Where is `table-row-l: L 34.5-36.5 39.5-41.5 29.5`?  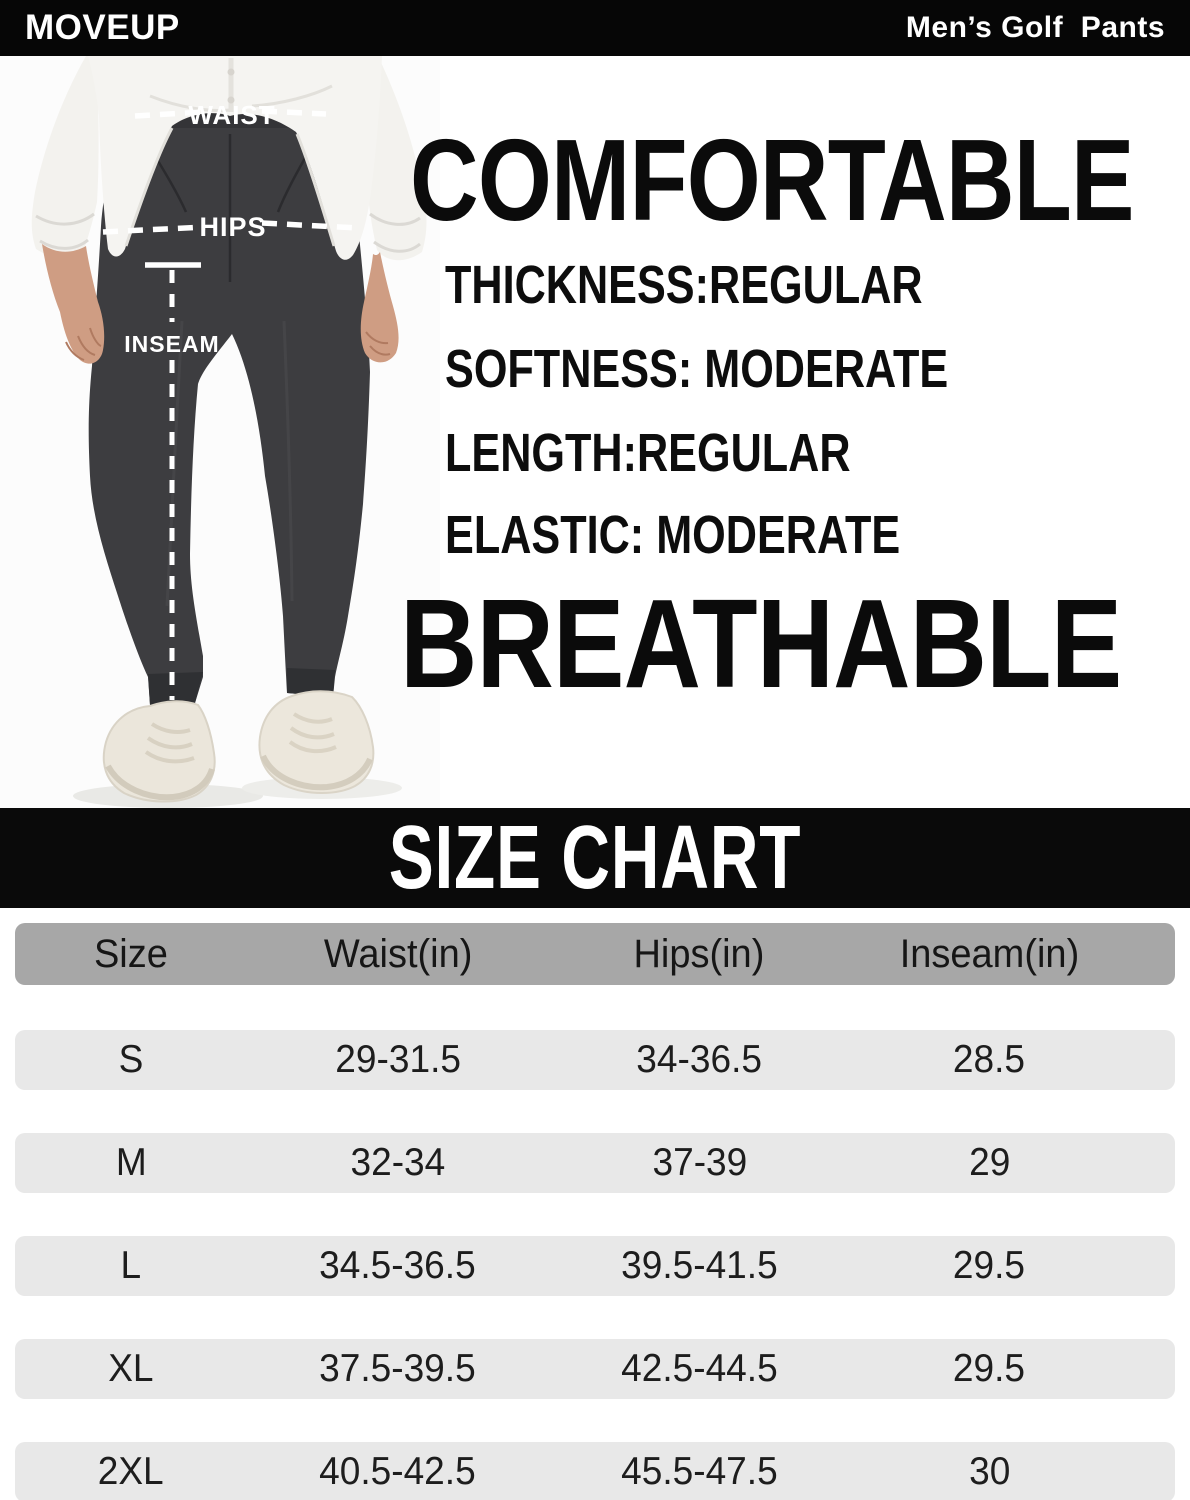 table-row-l: L 34.5-36.5 39.5-41.5 29.5 is located at coordinates (595, 1266).